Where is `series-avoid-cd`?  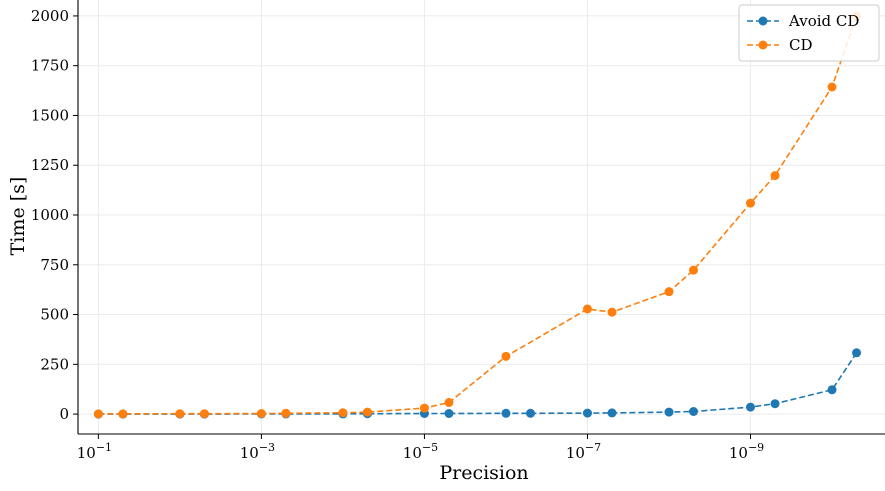
series-avoid-cd is located at coordinates (477, 383).